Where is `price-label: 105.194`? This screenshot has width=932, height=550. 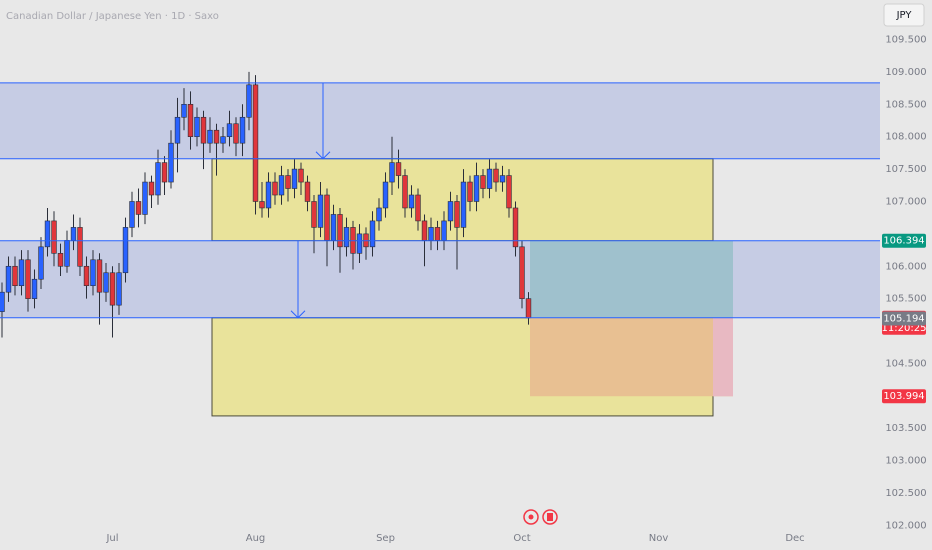
price-label: 105.194 is located at coordinates (903, 318).